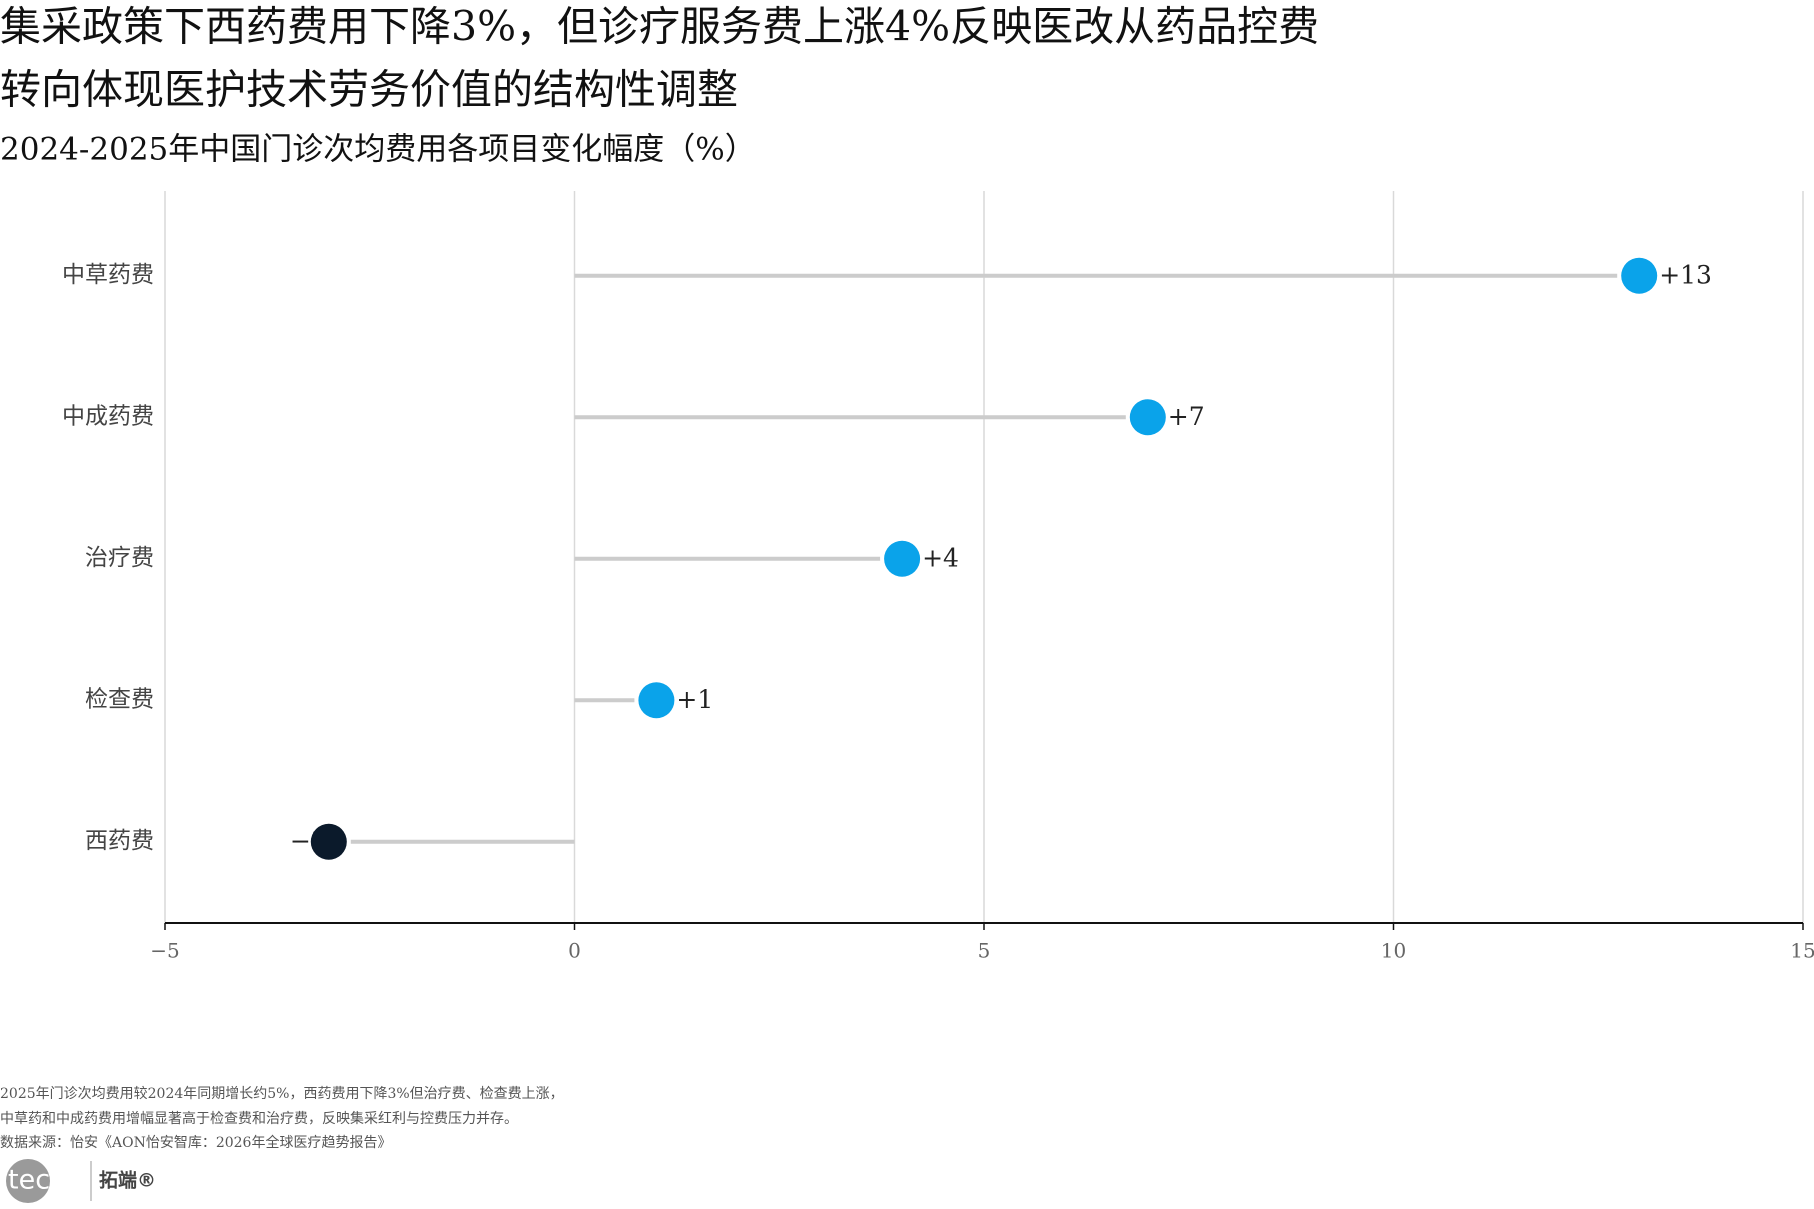 The image size is (1814, 1209). What do you see at coordinates (1802, 951) in the screenshot?
I see `x-tick-label: 15` at bounding box center [1802, 951].